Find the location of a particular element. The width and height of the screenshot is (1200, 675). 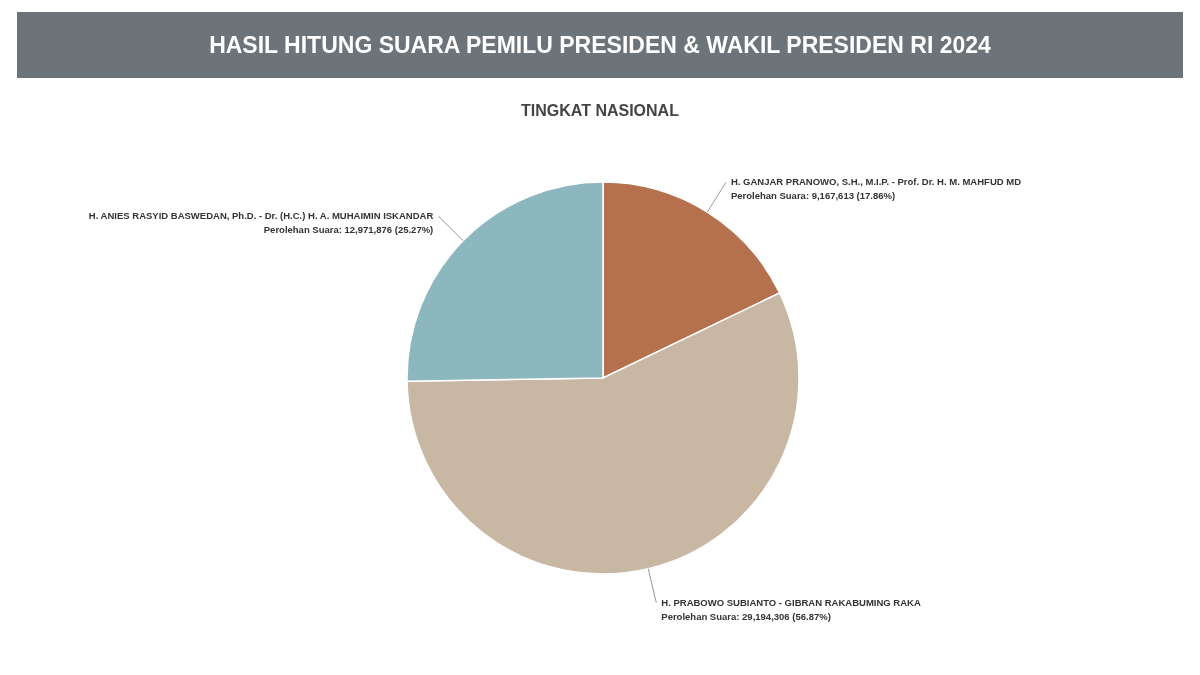

data-label: Perolehan Suara: 29,194,306 (56.87%) is located at coordinates (746, 616).